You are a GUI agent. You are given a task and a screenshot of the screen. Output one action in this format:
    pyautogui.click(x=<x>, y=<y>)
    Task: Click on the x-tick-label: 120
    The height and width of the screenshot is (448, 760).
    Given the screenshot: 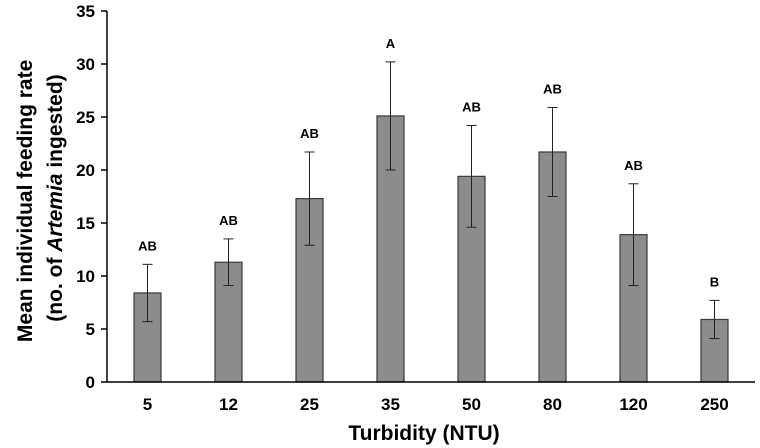 What is the action you would take?
    pyautogui.click(x=633, y=404)
    